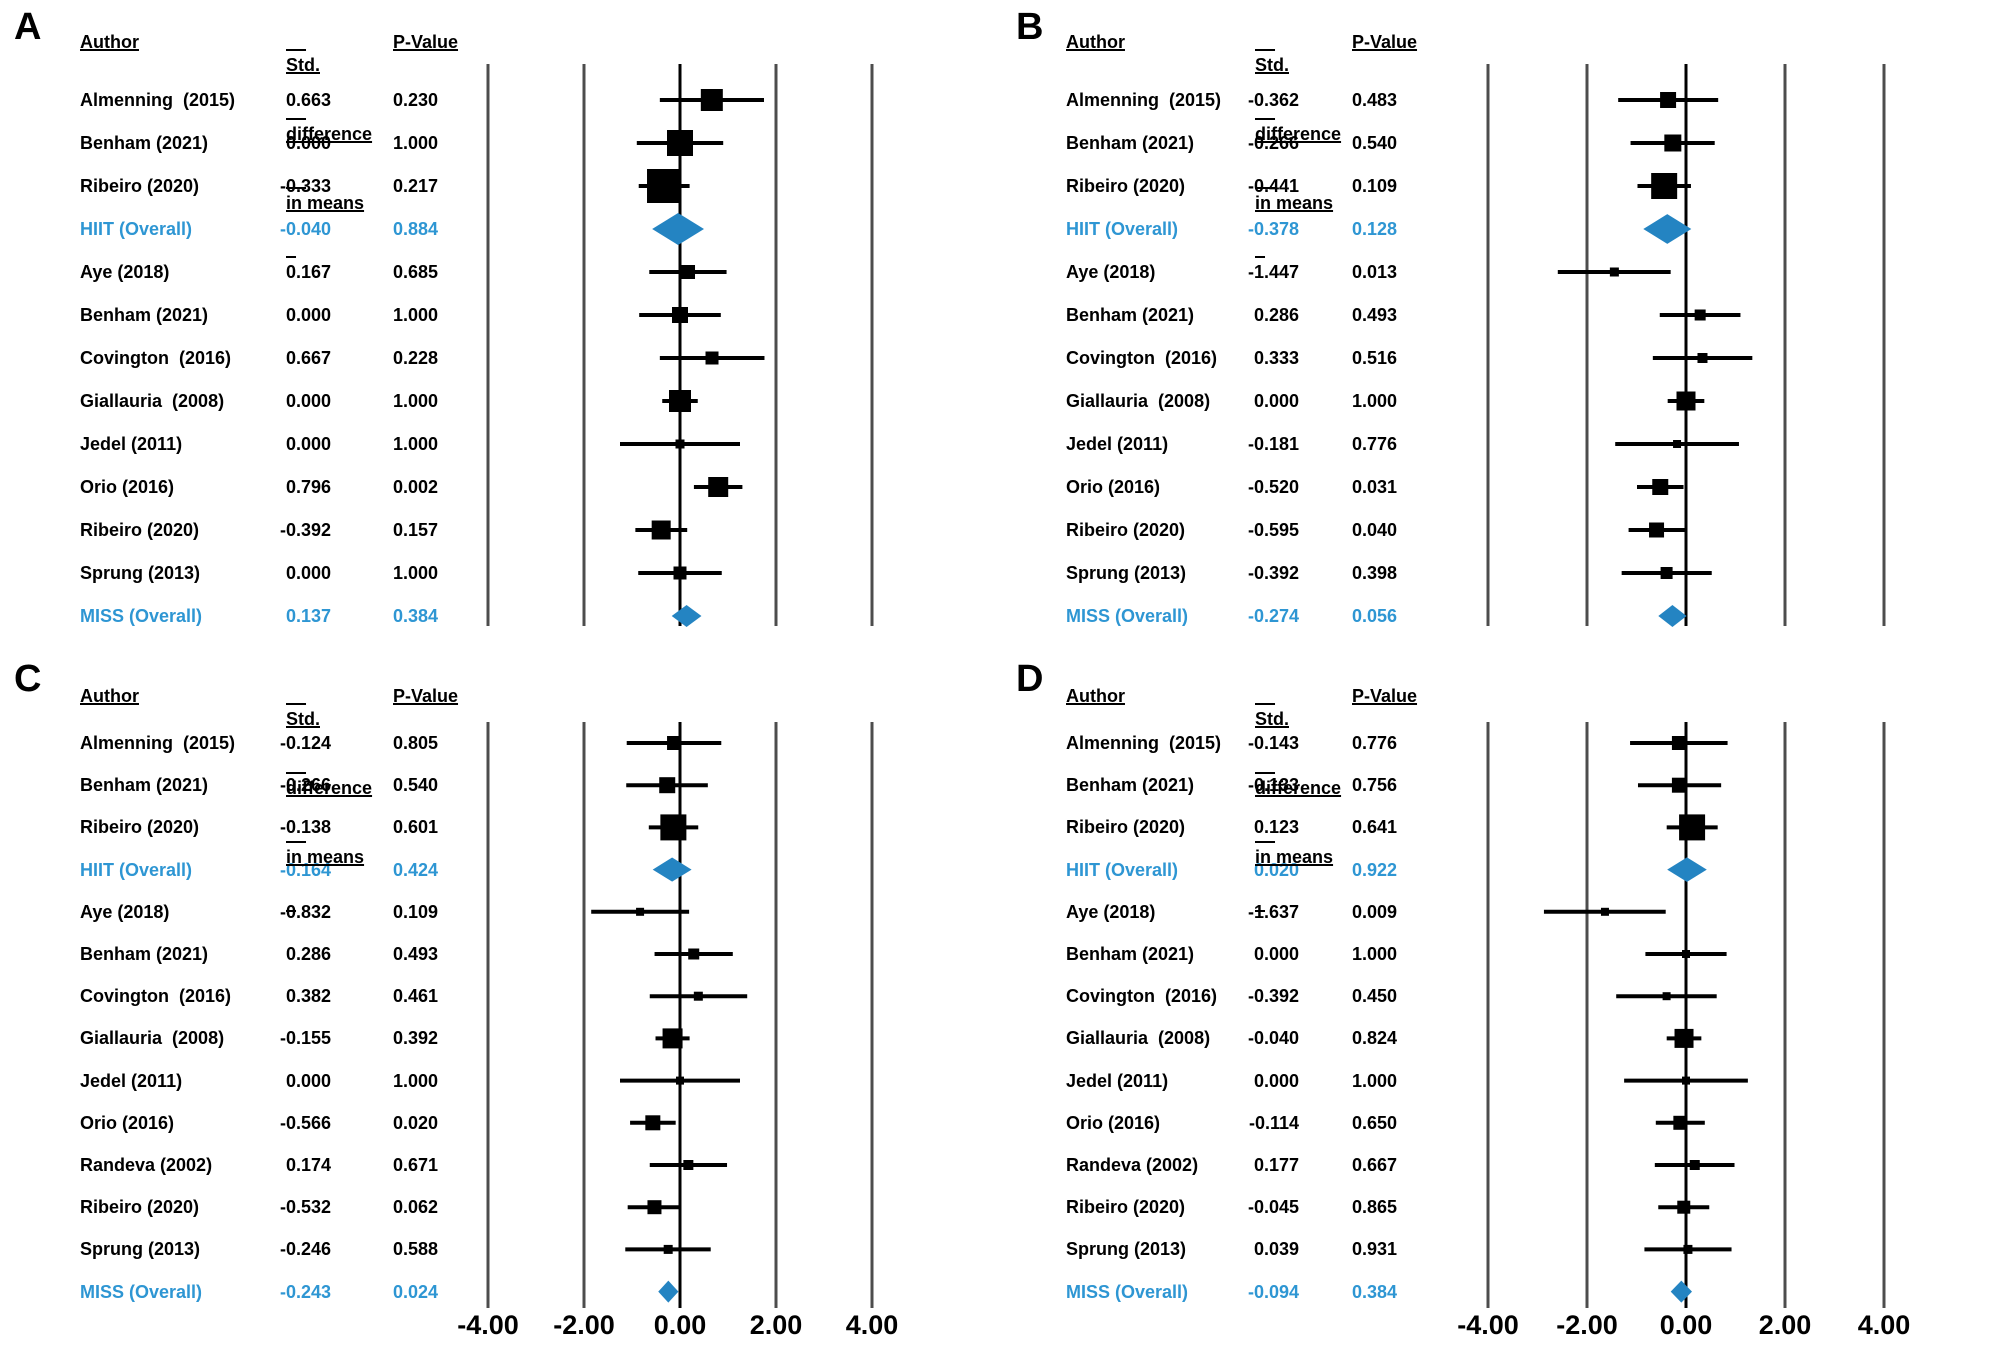 Image resolution: width=2008 pixels, height=1352 pixels. I want to click on p-value: 0.601, so click(416, 827).